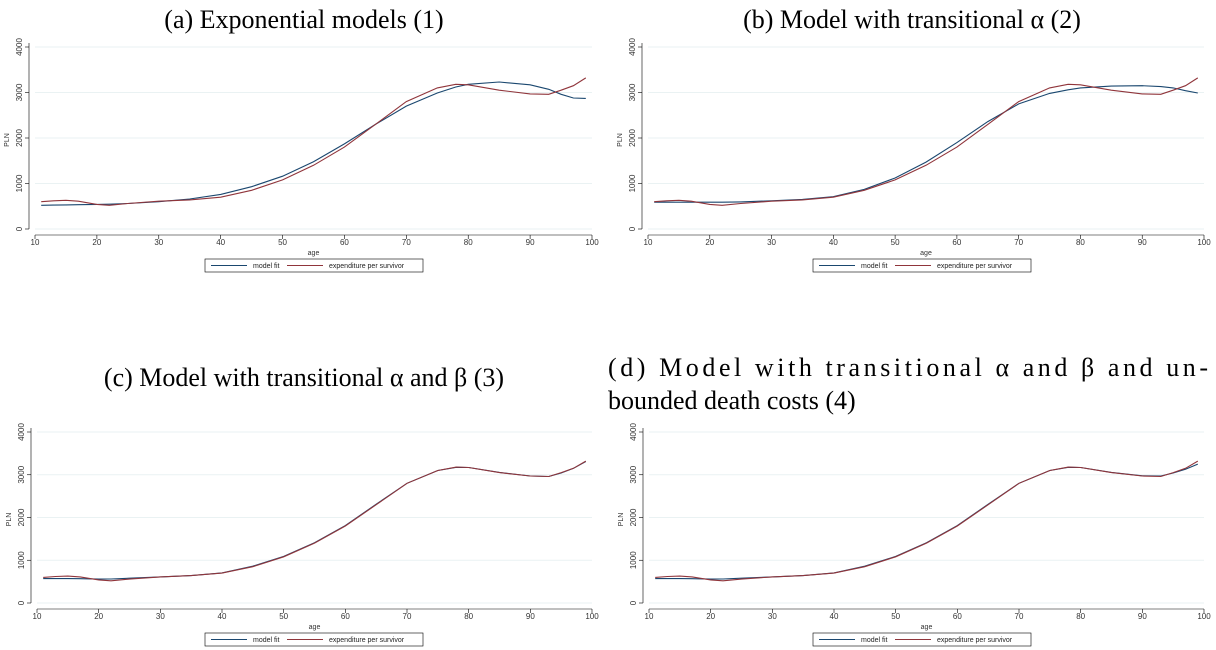  What do you see at coordinates (304, 377) in the screenshot?
I see `panel-title: (c) Model with transitional α and β (3)` at bounding box center [304, 377].